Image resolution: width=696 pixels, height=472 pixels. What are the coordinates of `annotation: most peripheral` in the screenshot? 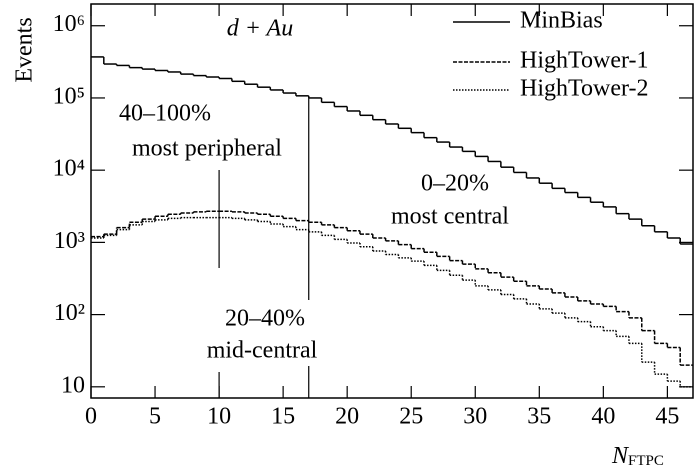 It's located at (207, 149).